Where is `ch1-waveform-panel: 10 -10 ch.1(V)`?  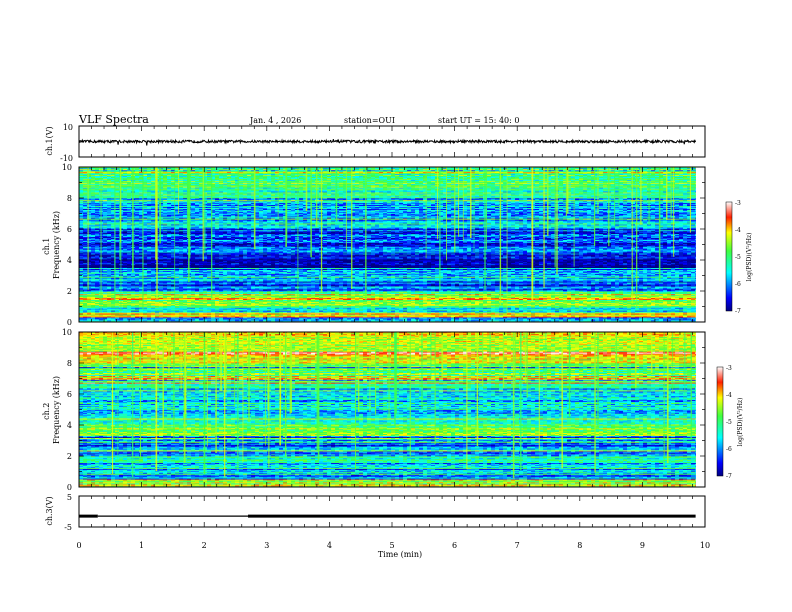 ch1-waveform-panel: 10 -10 ch.1(V) is located at coordinates (375, 143).